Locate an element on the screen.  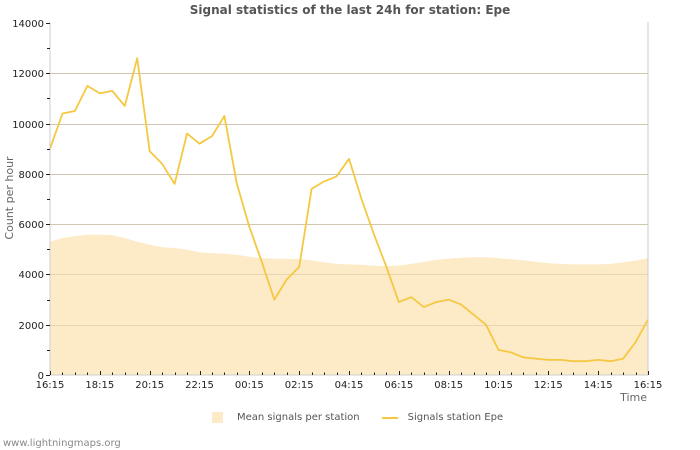
svg-text: 14:15 is located at coordinates (598, 385).